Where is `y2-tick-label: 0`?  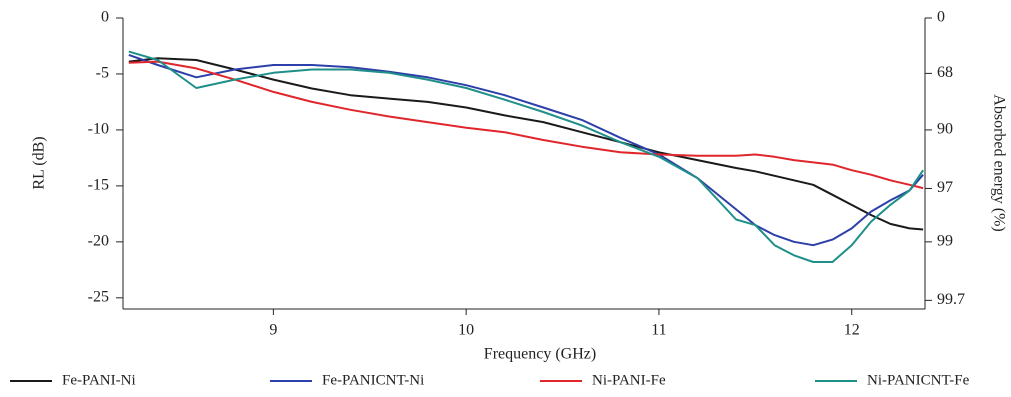 y2-tick-label: 0 is located at coordinates (941, 17).